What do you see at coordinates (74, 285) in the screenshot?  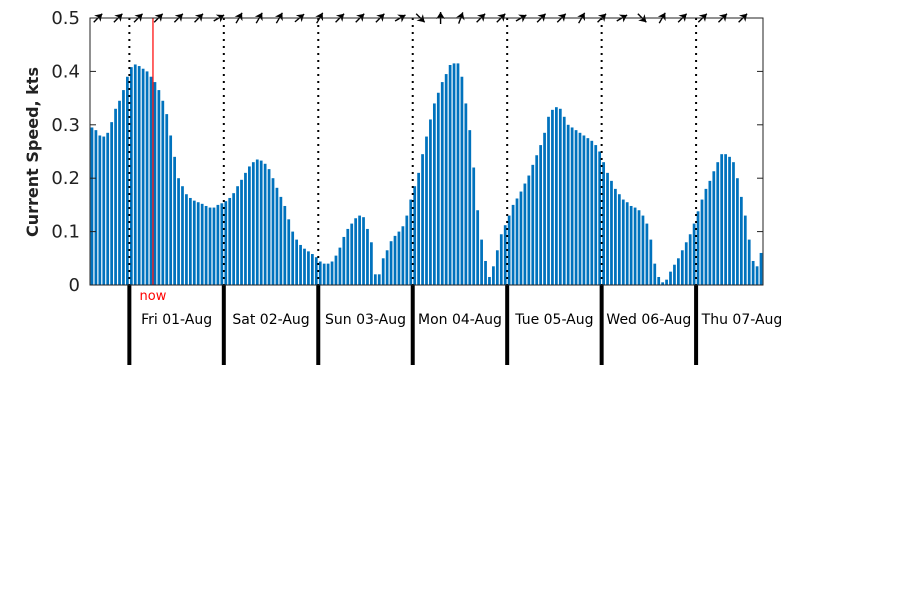 I see `y-tick-label: 0` at bounding box center [74, 285].